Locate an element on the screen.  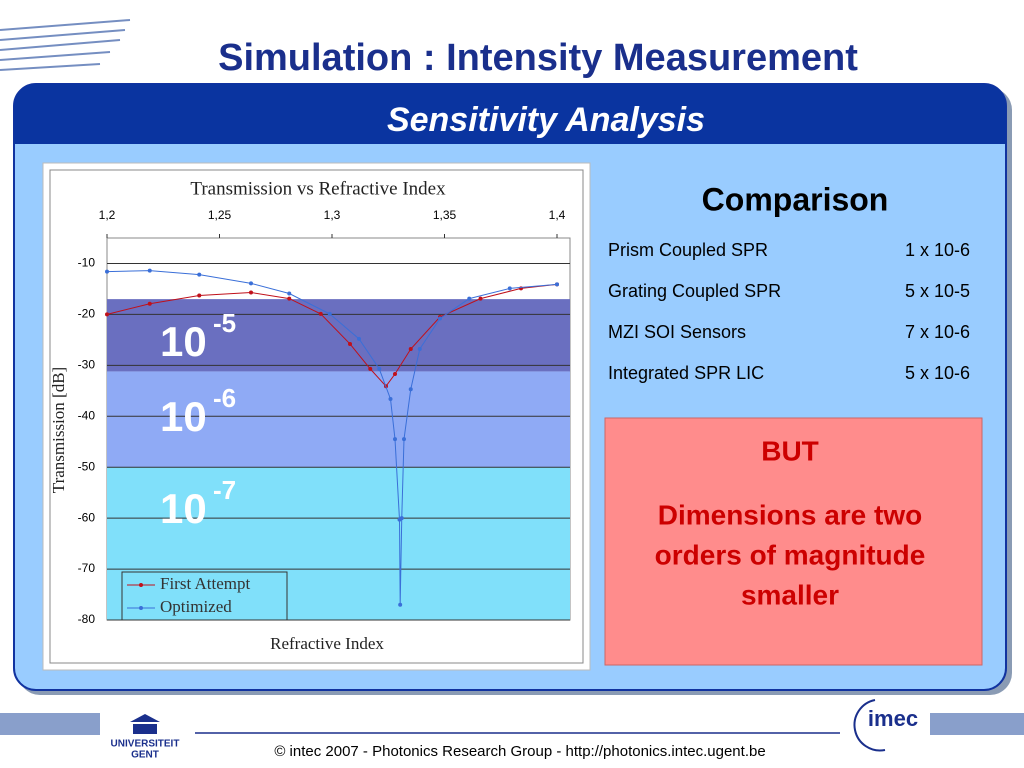
comparison-name: Integrated SPR LIC is located at coordinates (686, 373).